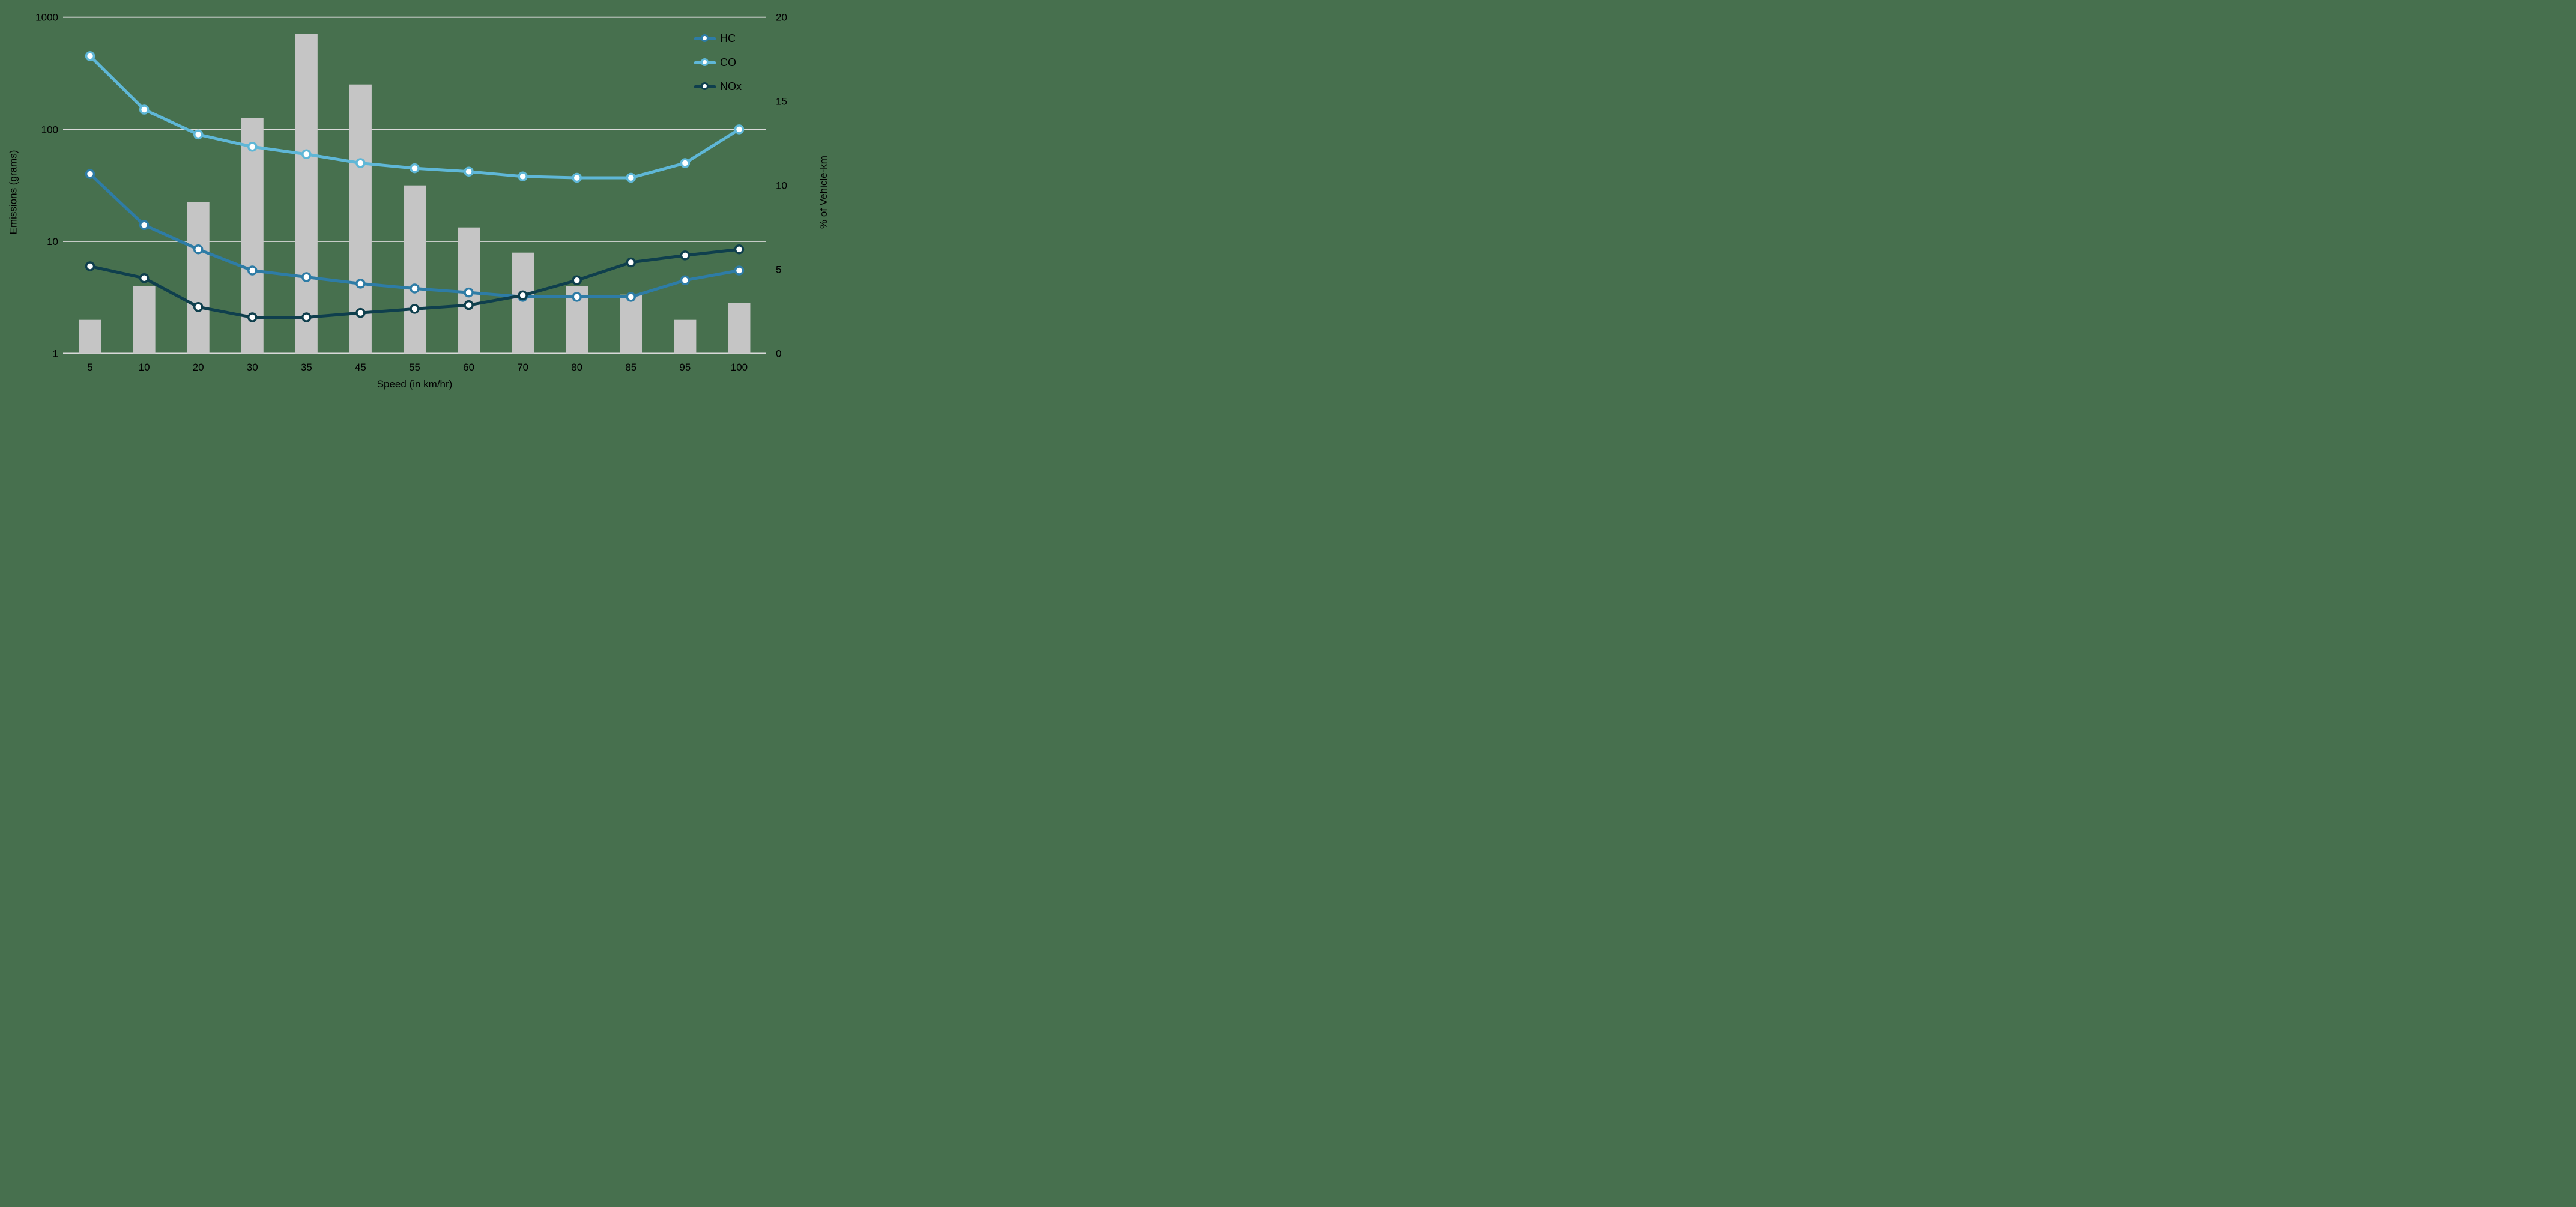 Image resolution: width=2576 pixels, height=1207 pixels. I want to click on x-axis-tick: 80, so click(576, 367).